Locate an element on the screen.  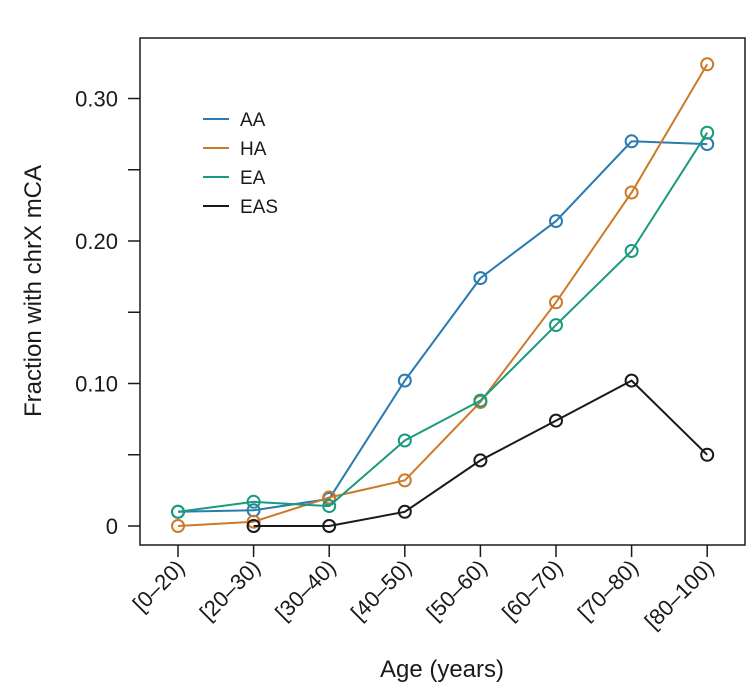
x-tick-label: [70–80) is located at coordinates (608, 590).